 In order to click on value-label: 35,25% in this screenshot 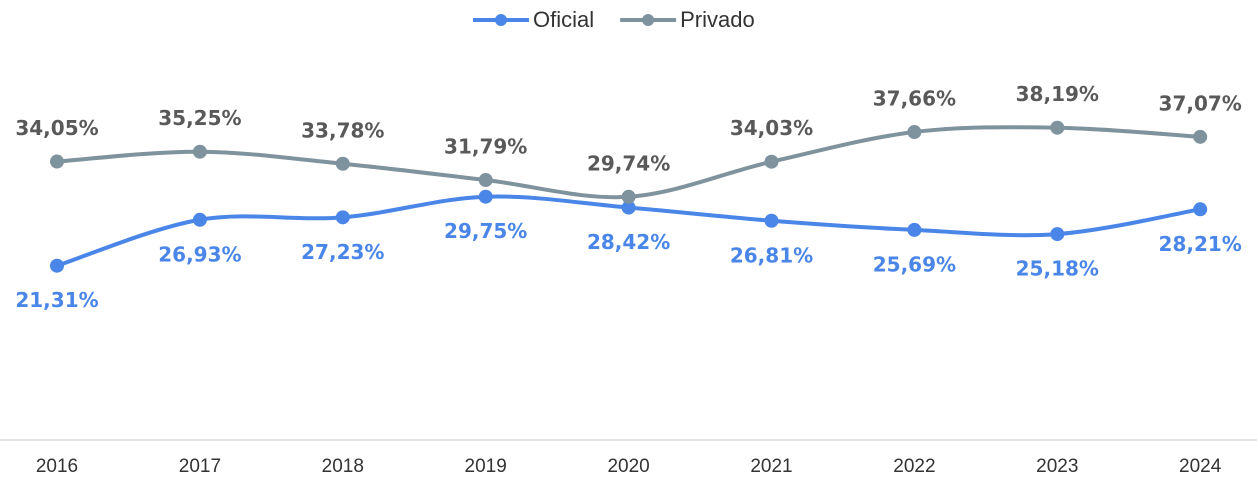, I will do `click(199, 118)`.